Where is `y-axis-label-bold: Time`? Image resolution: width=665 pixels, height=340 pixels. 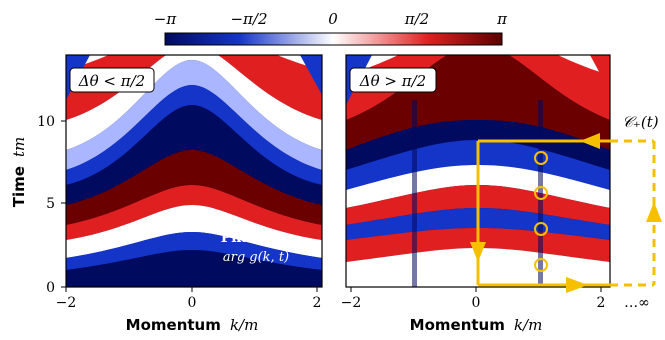 y-axis-label-bold: Time is located at coordinates (19, 186).